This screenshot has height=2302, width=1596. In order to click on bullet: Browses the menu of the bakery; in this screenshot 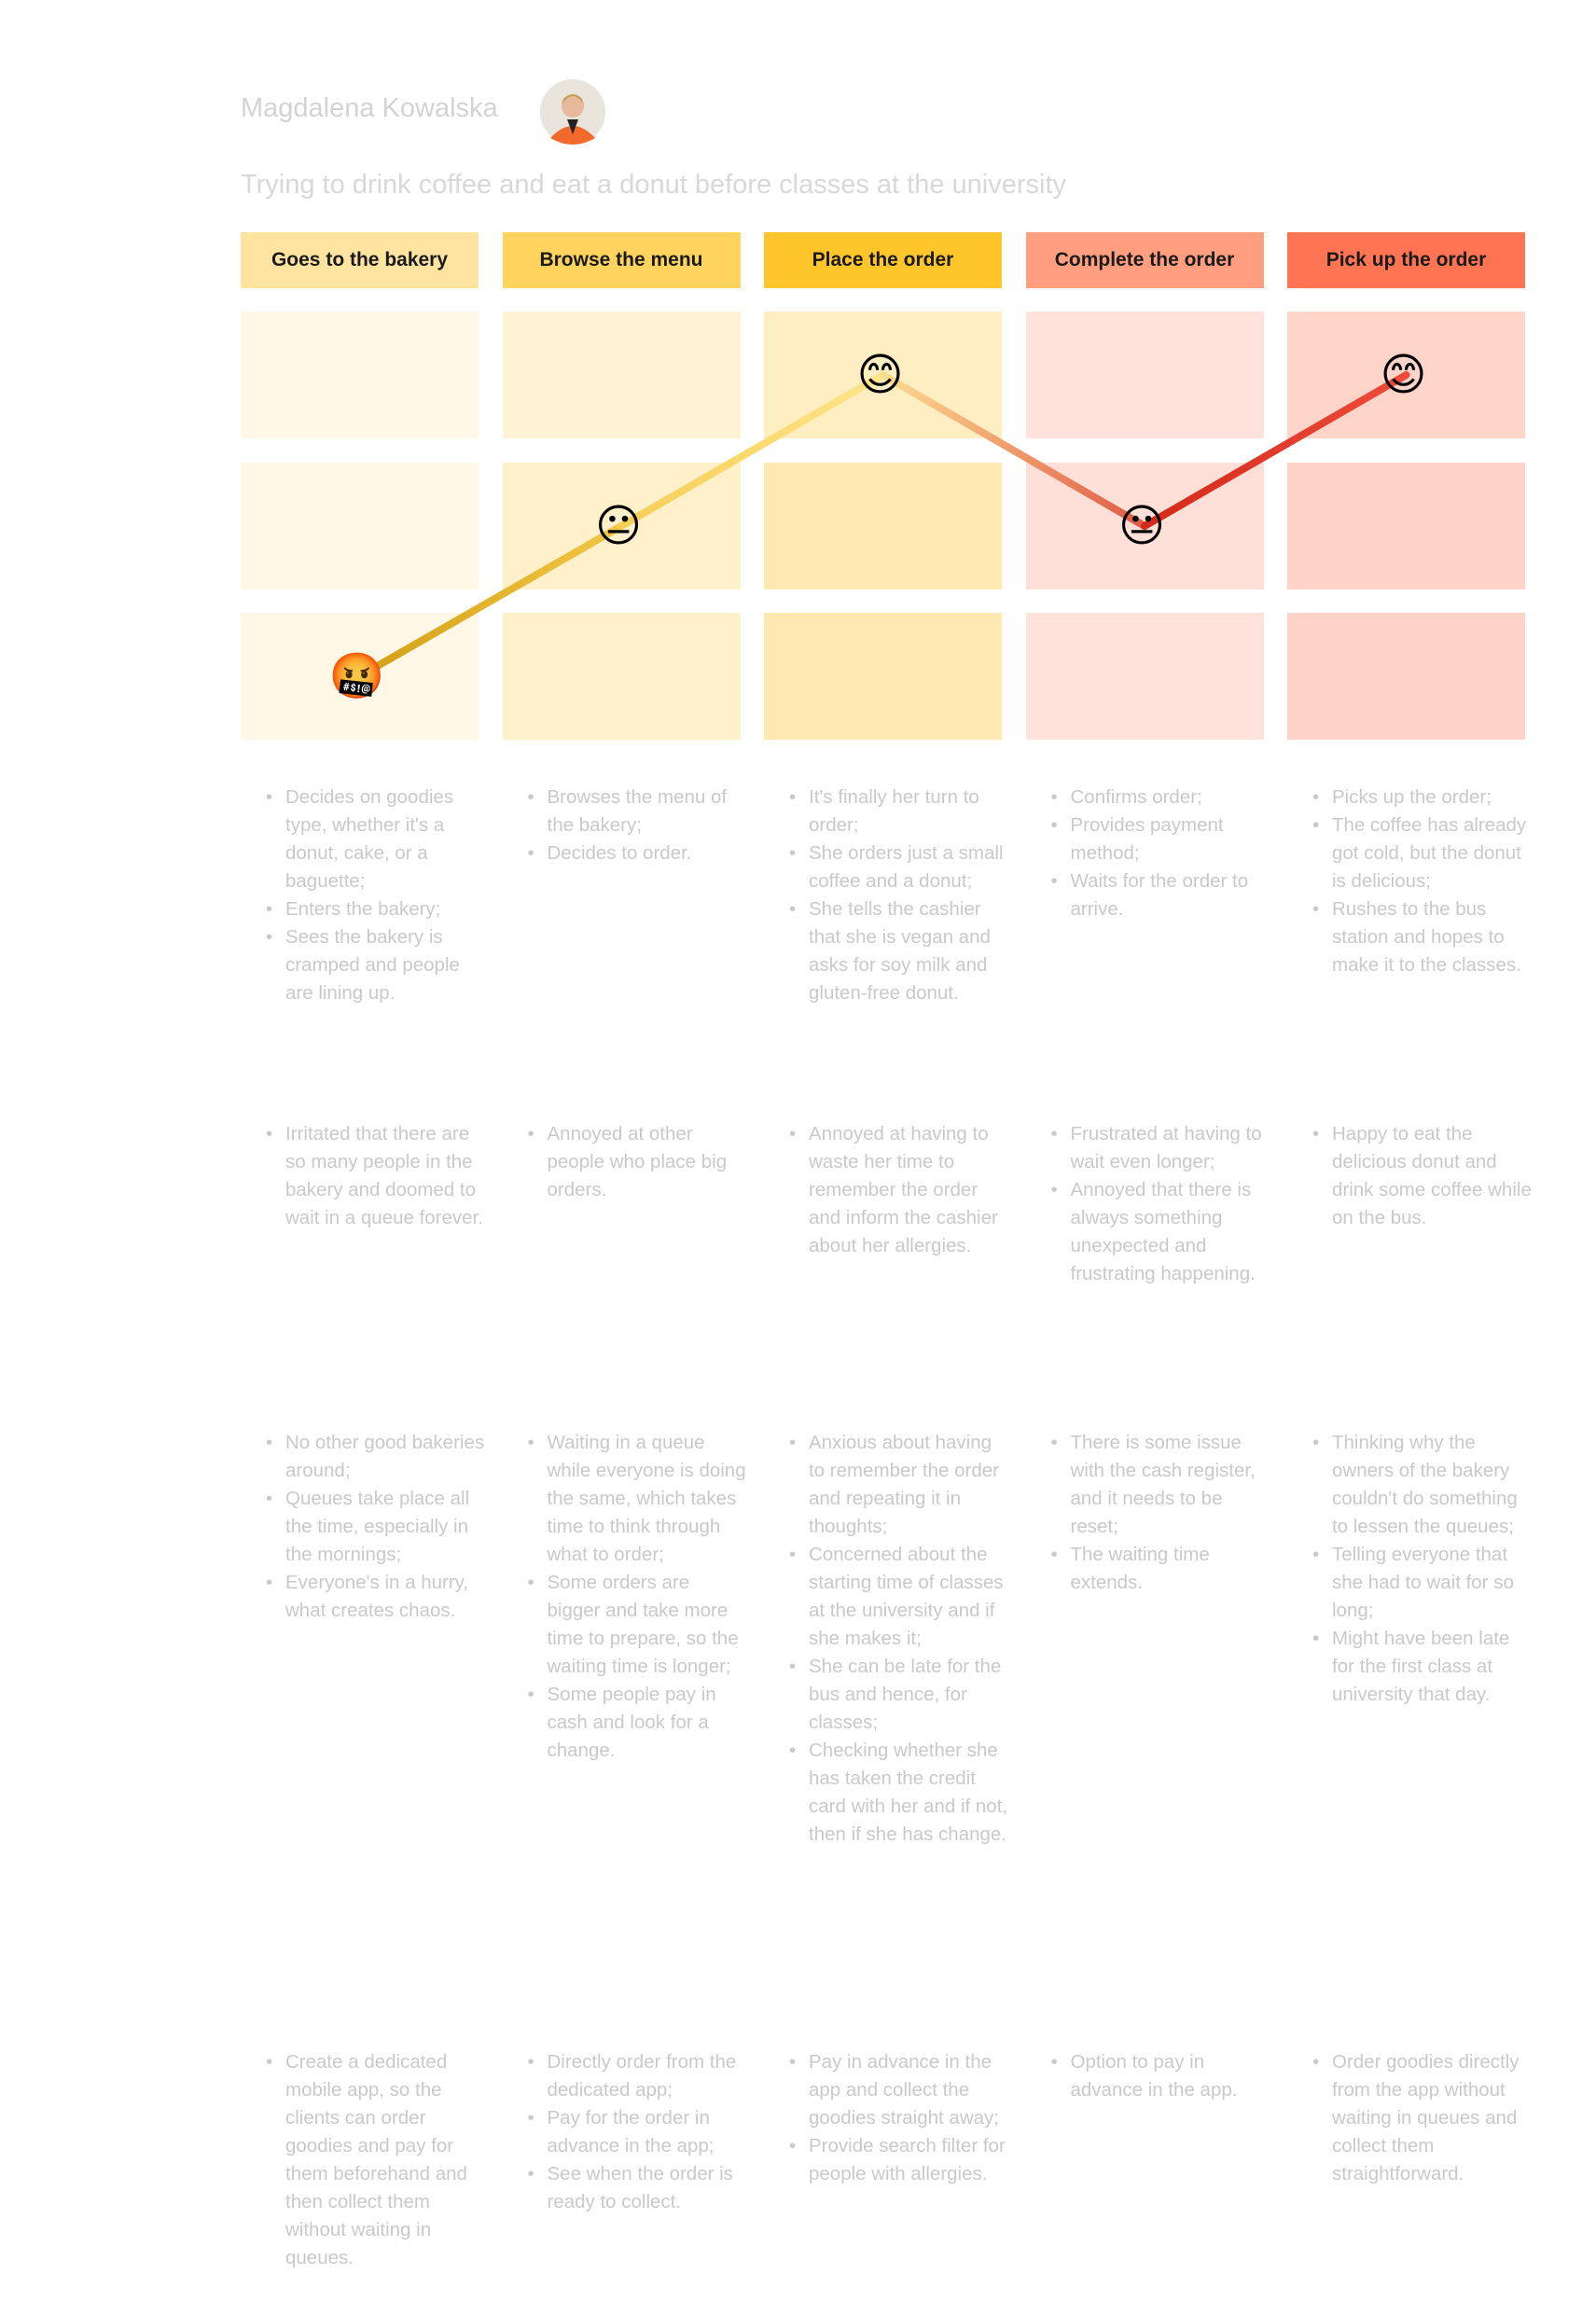, I will do `click(638, 811)`.